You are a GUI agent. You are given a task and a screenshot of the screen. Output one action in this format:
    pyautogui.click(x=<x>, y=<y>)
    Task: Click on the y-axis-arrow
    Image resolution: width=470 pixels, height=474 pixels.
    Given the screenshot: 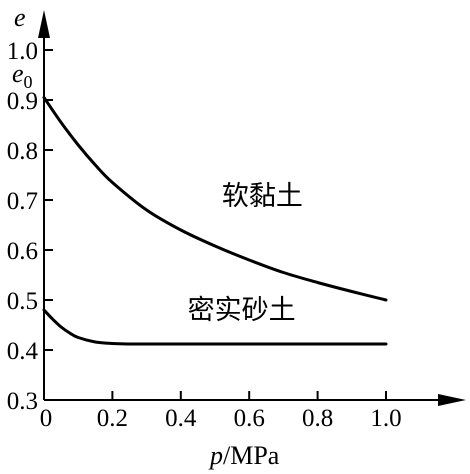 What is the action you would take?
    pyautogui.click(x=44, y=24)
    